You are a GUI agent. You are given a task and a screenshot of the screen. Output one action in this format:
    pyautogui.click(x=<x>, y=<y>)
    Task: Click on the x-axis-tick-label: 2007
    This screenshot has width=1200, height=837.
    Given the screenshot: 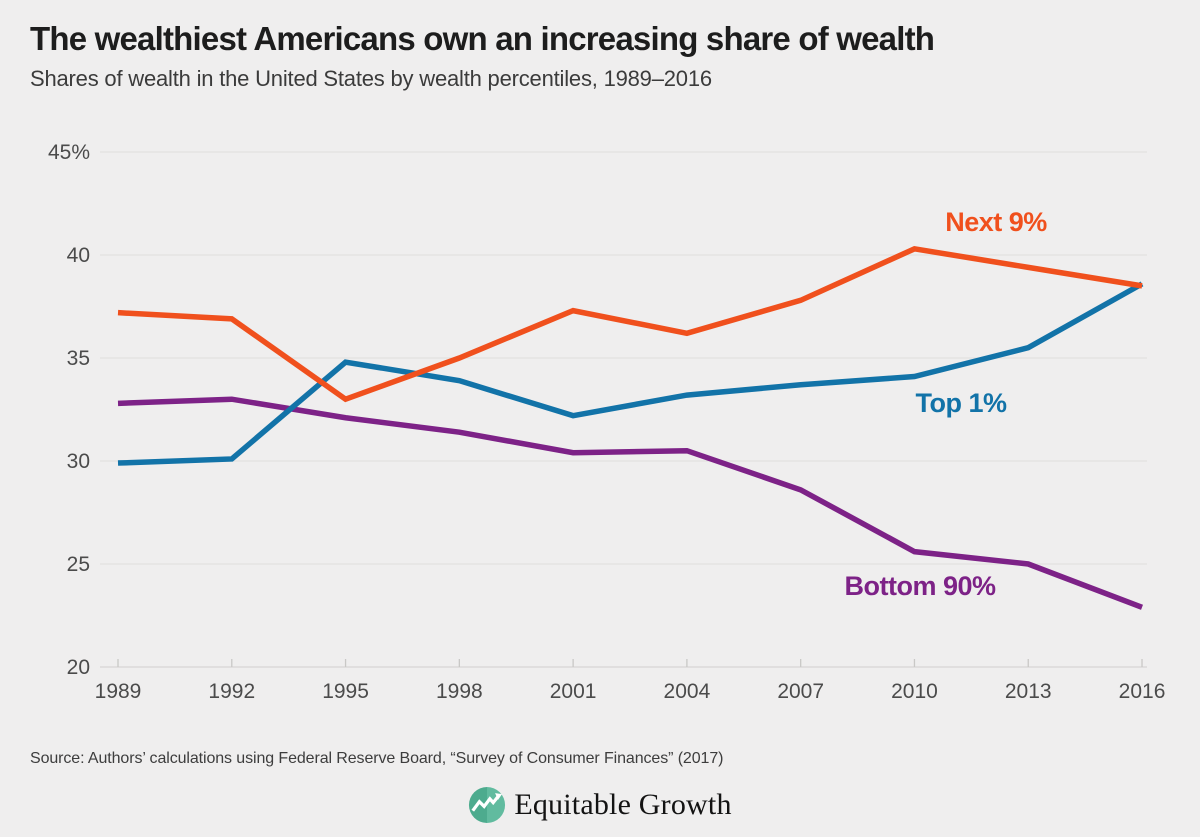 What is the action you would take?
    pyautogui.click(x=800, y=691)
    